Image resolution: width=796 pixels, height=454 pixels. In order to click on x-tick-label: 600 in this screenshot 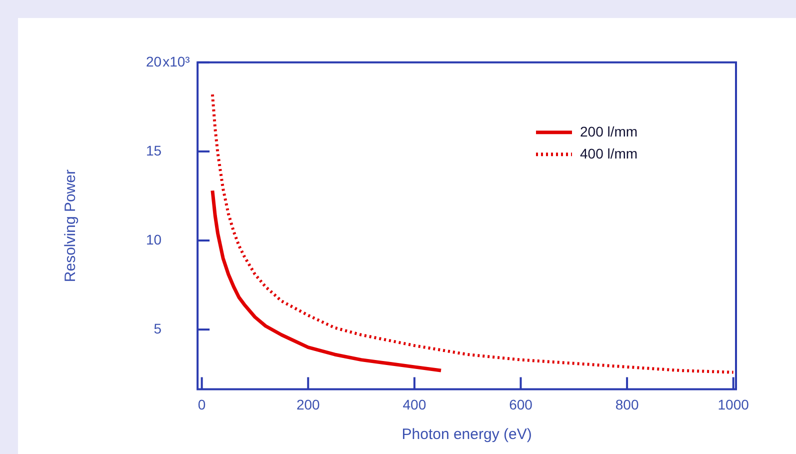, I will do `click(521, 404)`.